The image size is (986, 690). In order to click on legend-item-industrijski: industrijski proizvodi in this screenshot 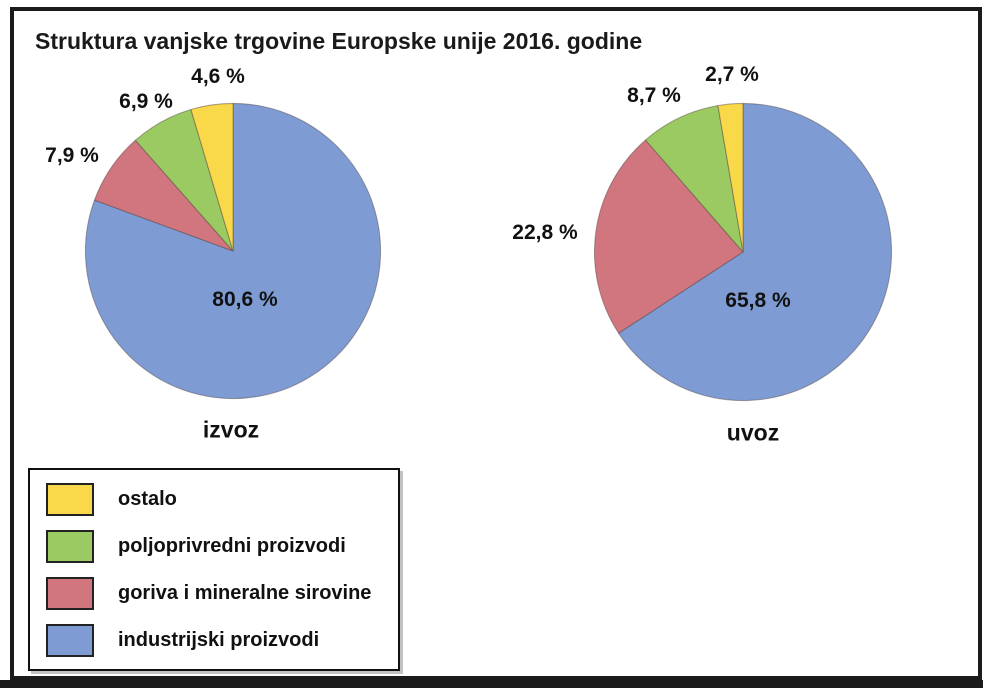, I will do `click(222, 640)`.